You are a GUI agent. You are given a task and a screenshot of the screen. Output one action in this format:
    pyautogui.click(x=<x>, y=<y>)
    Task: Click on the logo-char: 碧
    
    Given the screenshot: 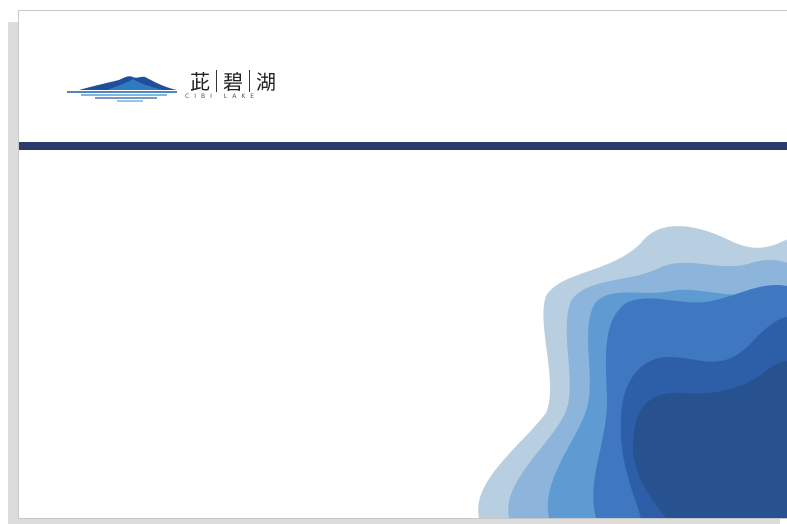 What is the action you would take?
    pyautogui.click(x=233, y=82)
    